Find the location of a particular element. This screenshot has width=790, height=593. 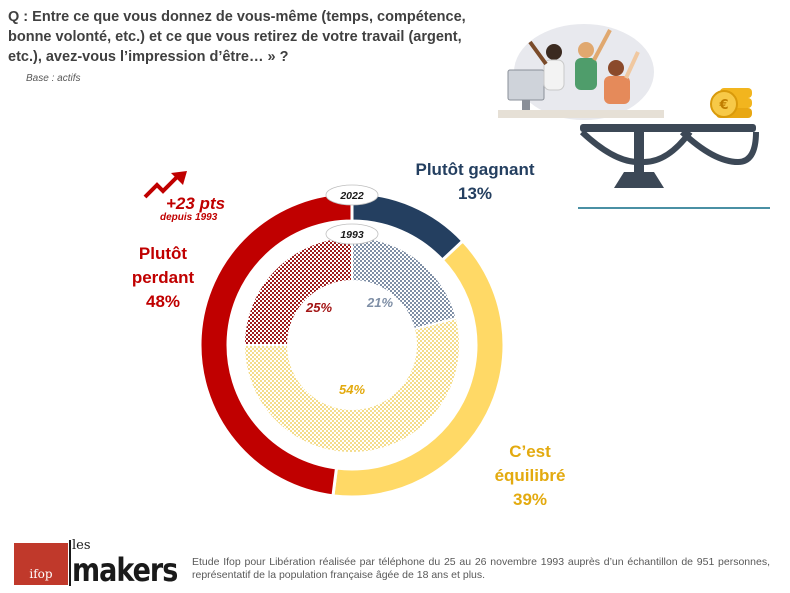

illustration-balance-people: € is located at coordinates (634, 116).